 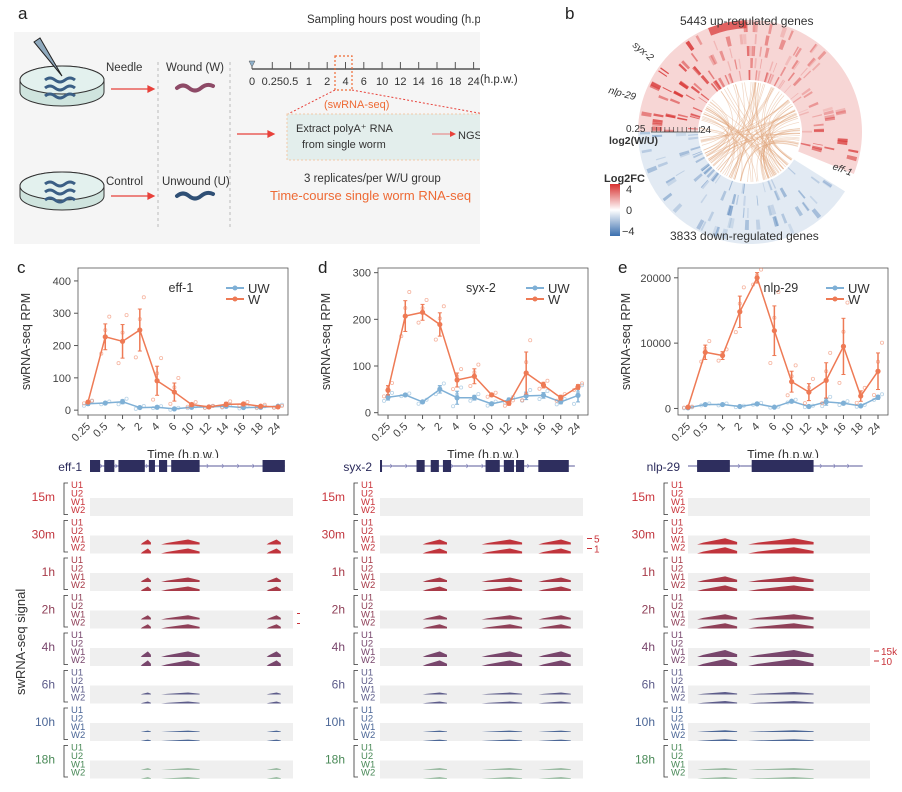 What do you see at coordinates (356, 105) in the screenshot?
I see `swrna-label: (swRNA-seq)` at bounding box center [356, 105].